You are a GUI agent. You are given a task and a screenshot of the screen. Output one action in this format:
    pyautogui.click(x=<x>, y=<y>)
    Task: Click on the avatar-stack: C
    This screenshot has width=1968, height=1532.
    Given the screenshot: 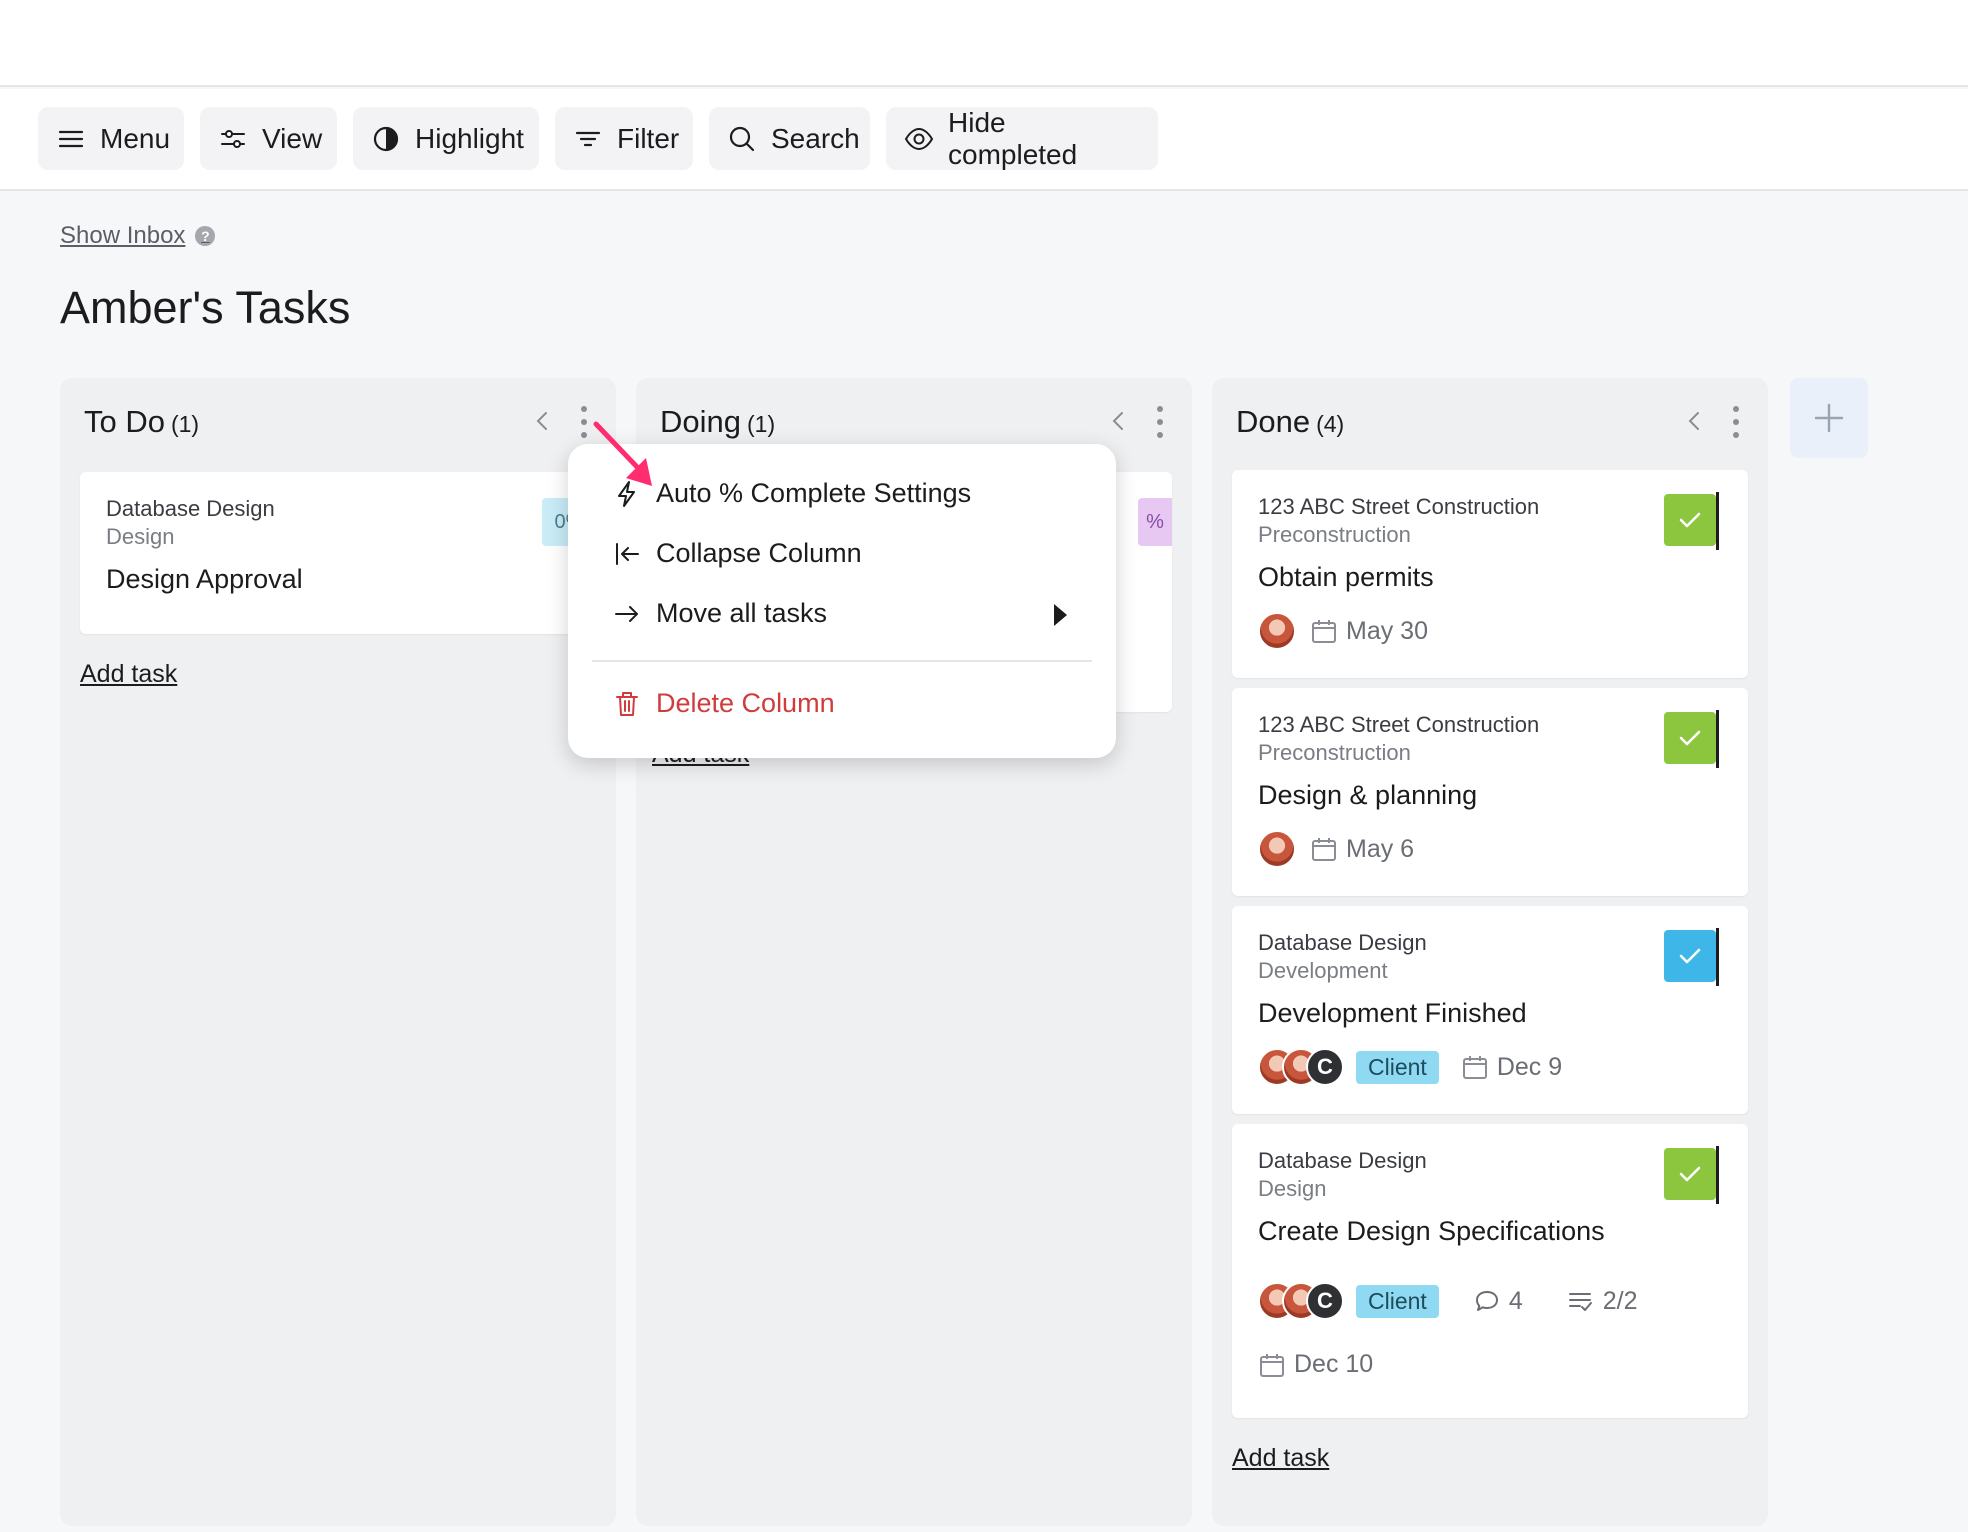 What is the action you would take?
    pyautogui.click(x=1301, y=1067)
    